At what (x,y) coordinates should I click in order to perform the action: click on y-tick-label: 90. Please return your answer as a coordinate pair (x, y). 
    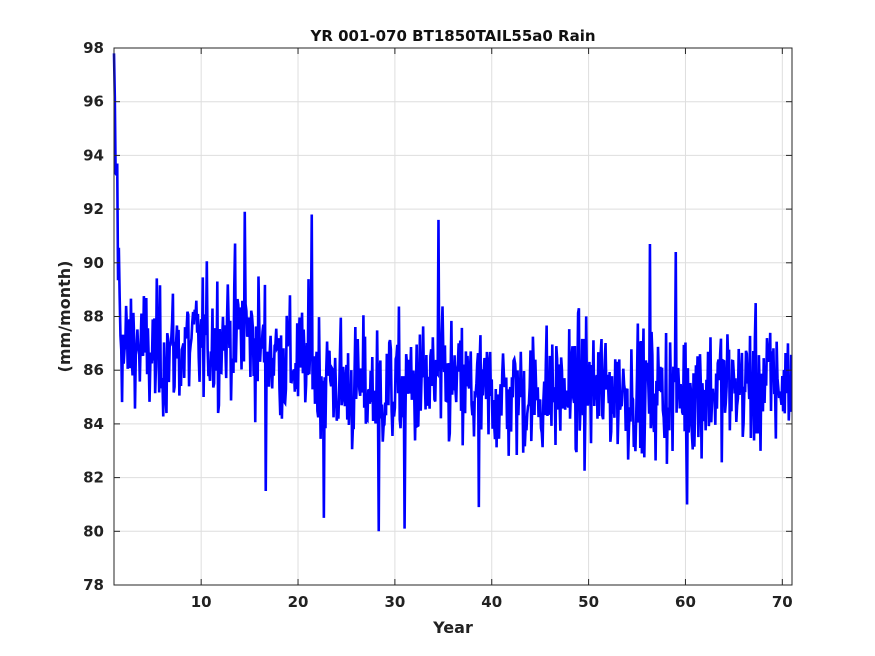
    Looking at the image, I should click on (93, 263).